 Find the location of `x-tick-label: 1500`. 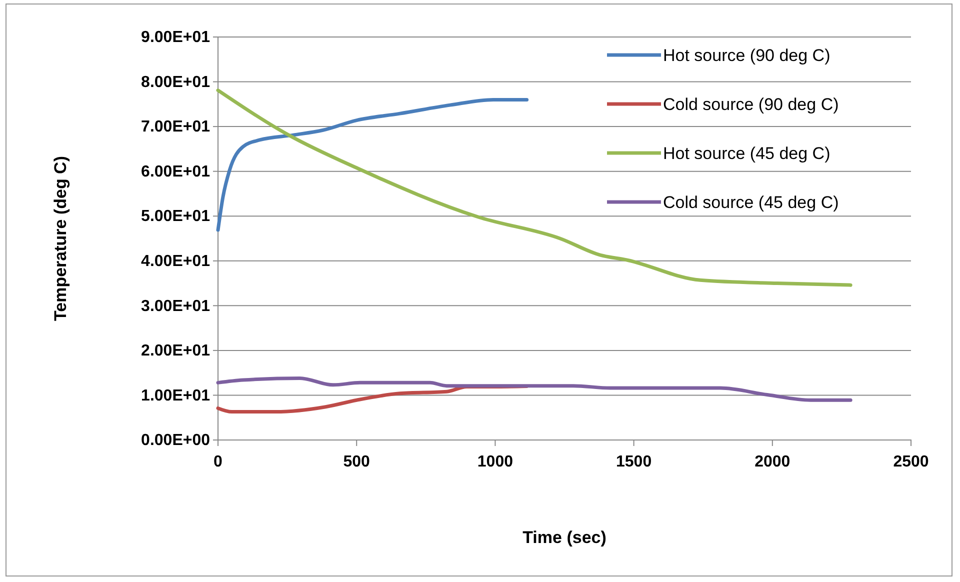

x-tick-label: 1500 is located at coordinates (634, 462).